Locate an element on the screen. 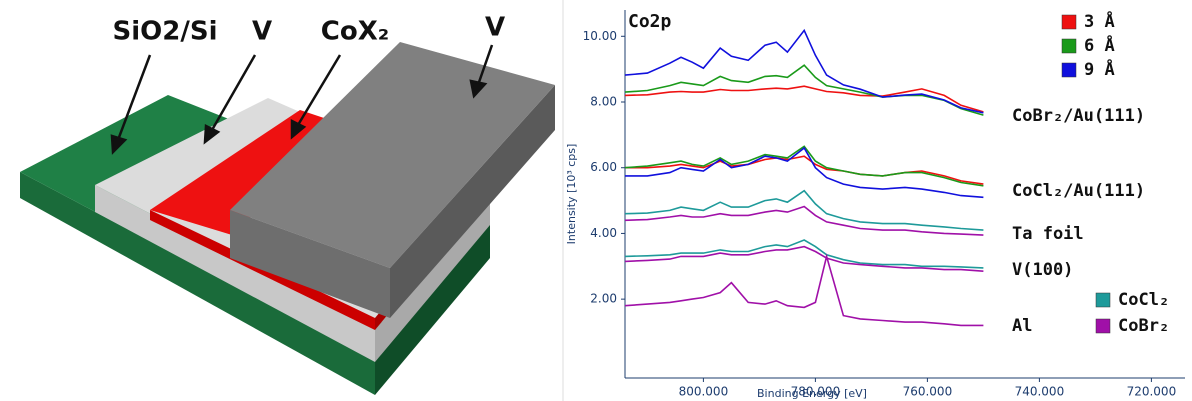 The height and width of the screenshot is (401, 1192). cox2-top is located at coordinates (247, 172).